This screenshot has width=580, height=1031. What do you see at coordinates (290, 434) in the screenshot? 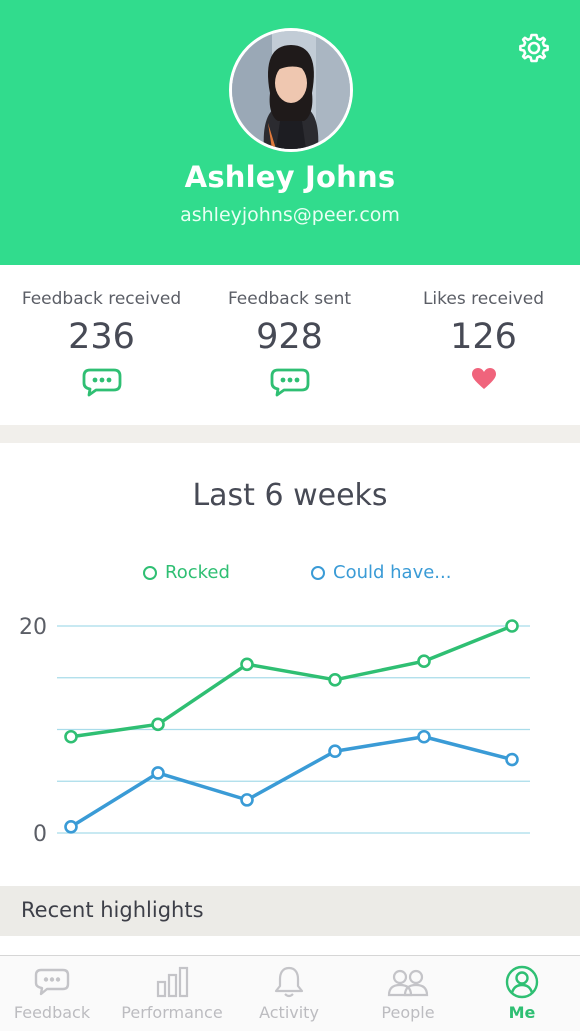
I see `section-divider` at bounding box center [290, 434].